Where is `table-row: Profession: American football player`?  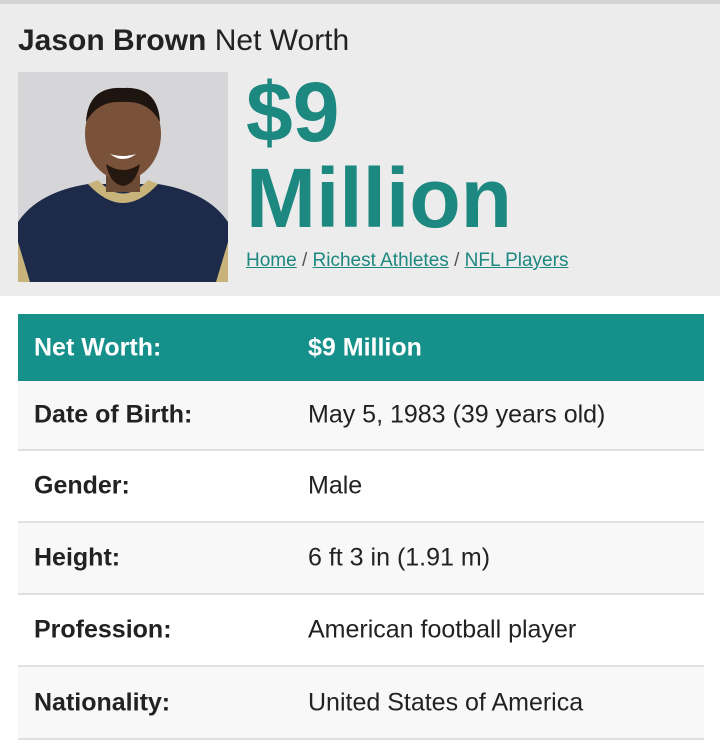 table-row: Profession: American football player is located at coordinates (361, 631).